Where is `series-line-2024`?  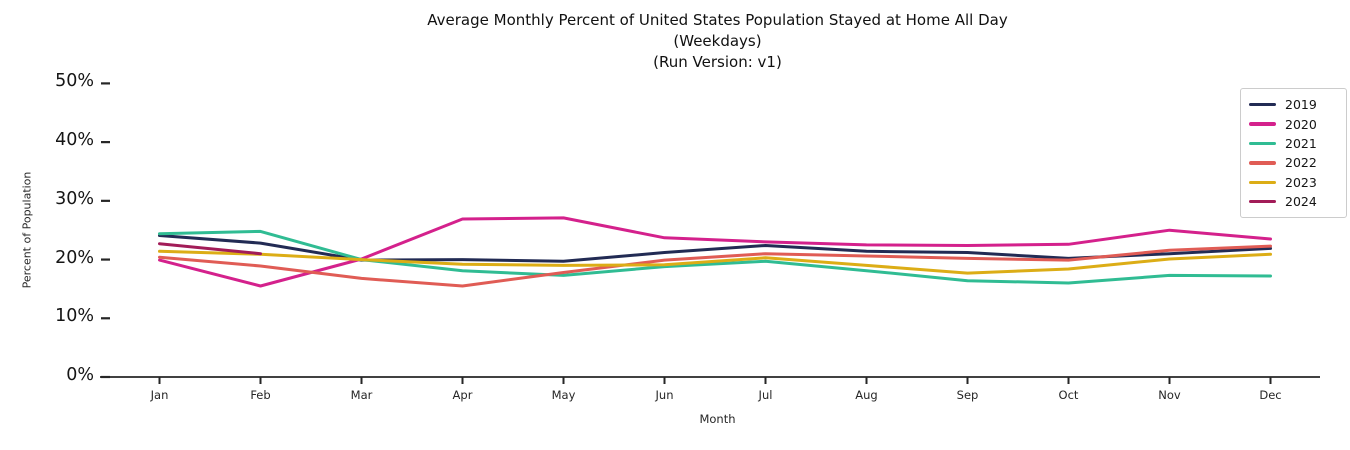
series-line-2024 is located at coordinates (210, 249).